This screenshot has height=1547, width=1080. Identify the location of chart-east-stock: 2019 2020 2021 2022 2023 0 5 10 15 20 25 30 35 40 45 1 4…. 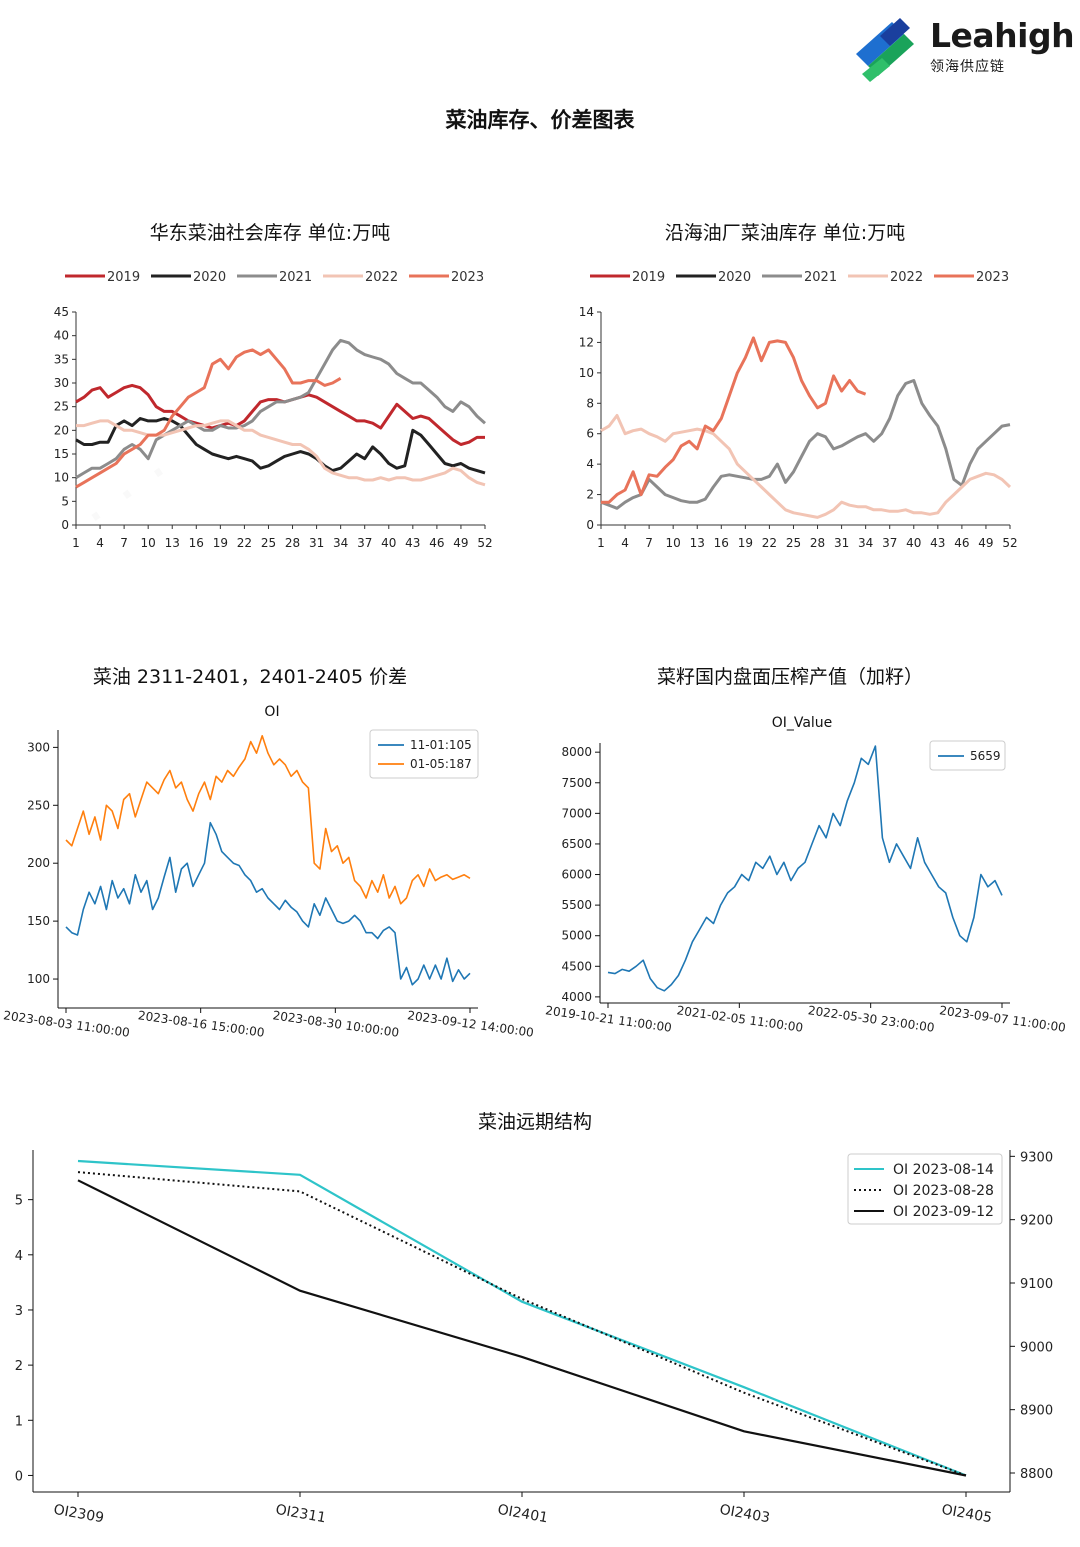
(273, 410).